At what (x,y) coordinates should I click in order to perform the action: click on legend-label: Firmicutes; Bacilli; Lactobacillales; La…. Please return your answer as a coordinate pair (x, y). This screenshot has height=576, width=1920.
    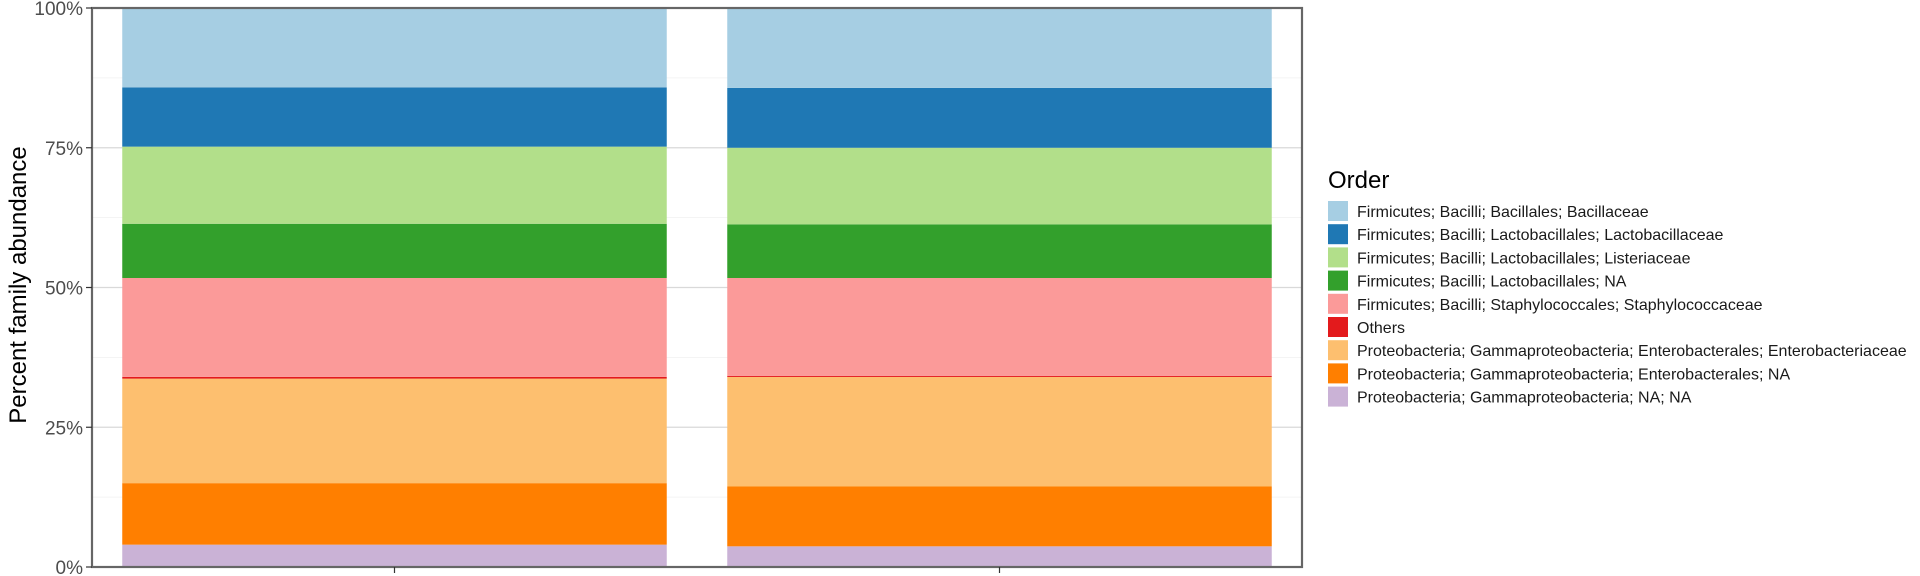
    Looking at the image, I should click on (1540, 235).